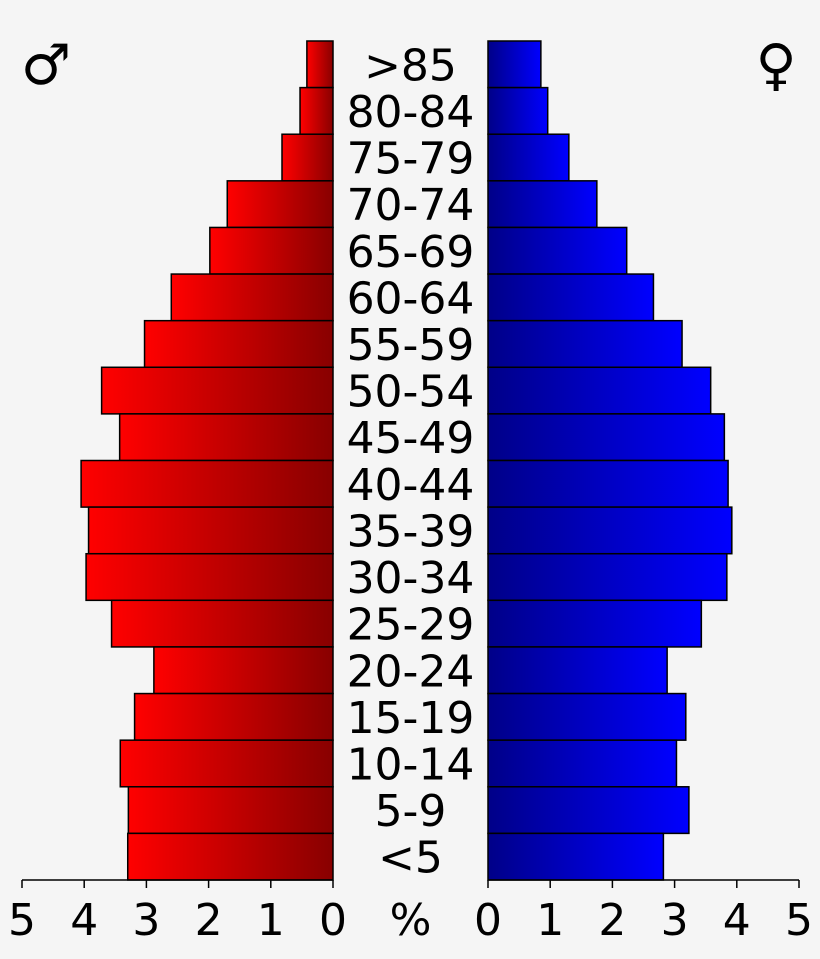 The width and height of the screenshot is (820, 959). I want to click on age-group-label: 60-64, so click(411, 298).